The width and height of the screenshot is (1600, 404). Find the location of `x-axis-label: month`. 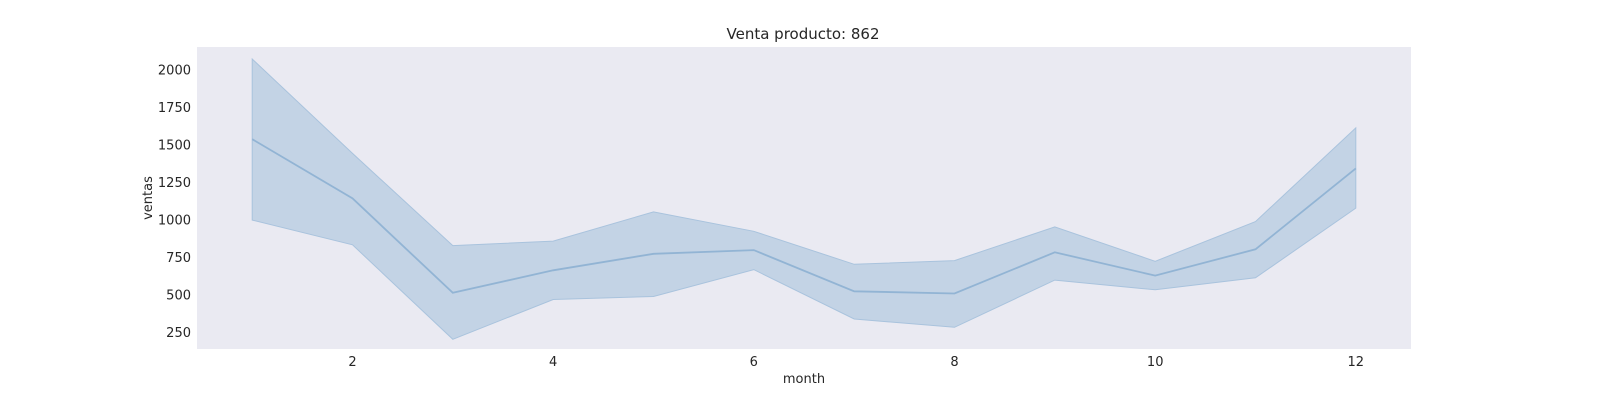

x-axis-label: month is located at coordinates (804, 379).